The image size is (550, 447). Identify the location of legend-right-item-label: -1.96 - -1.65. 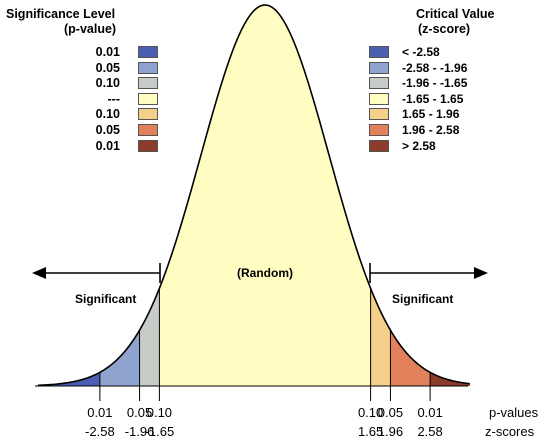
(435, 83).